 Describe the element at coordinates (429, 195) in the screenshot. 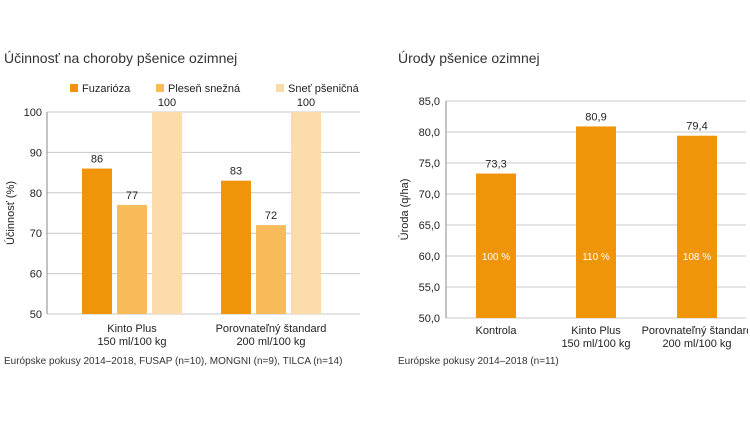

I see `y-tick-label: 70,0` at that location.